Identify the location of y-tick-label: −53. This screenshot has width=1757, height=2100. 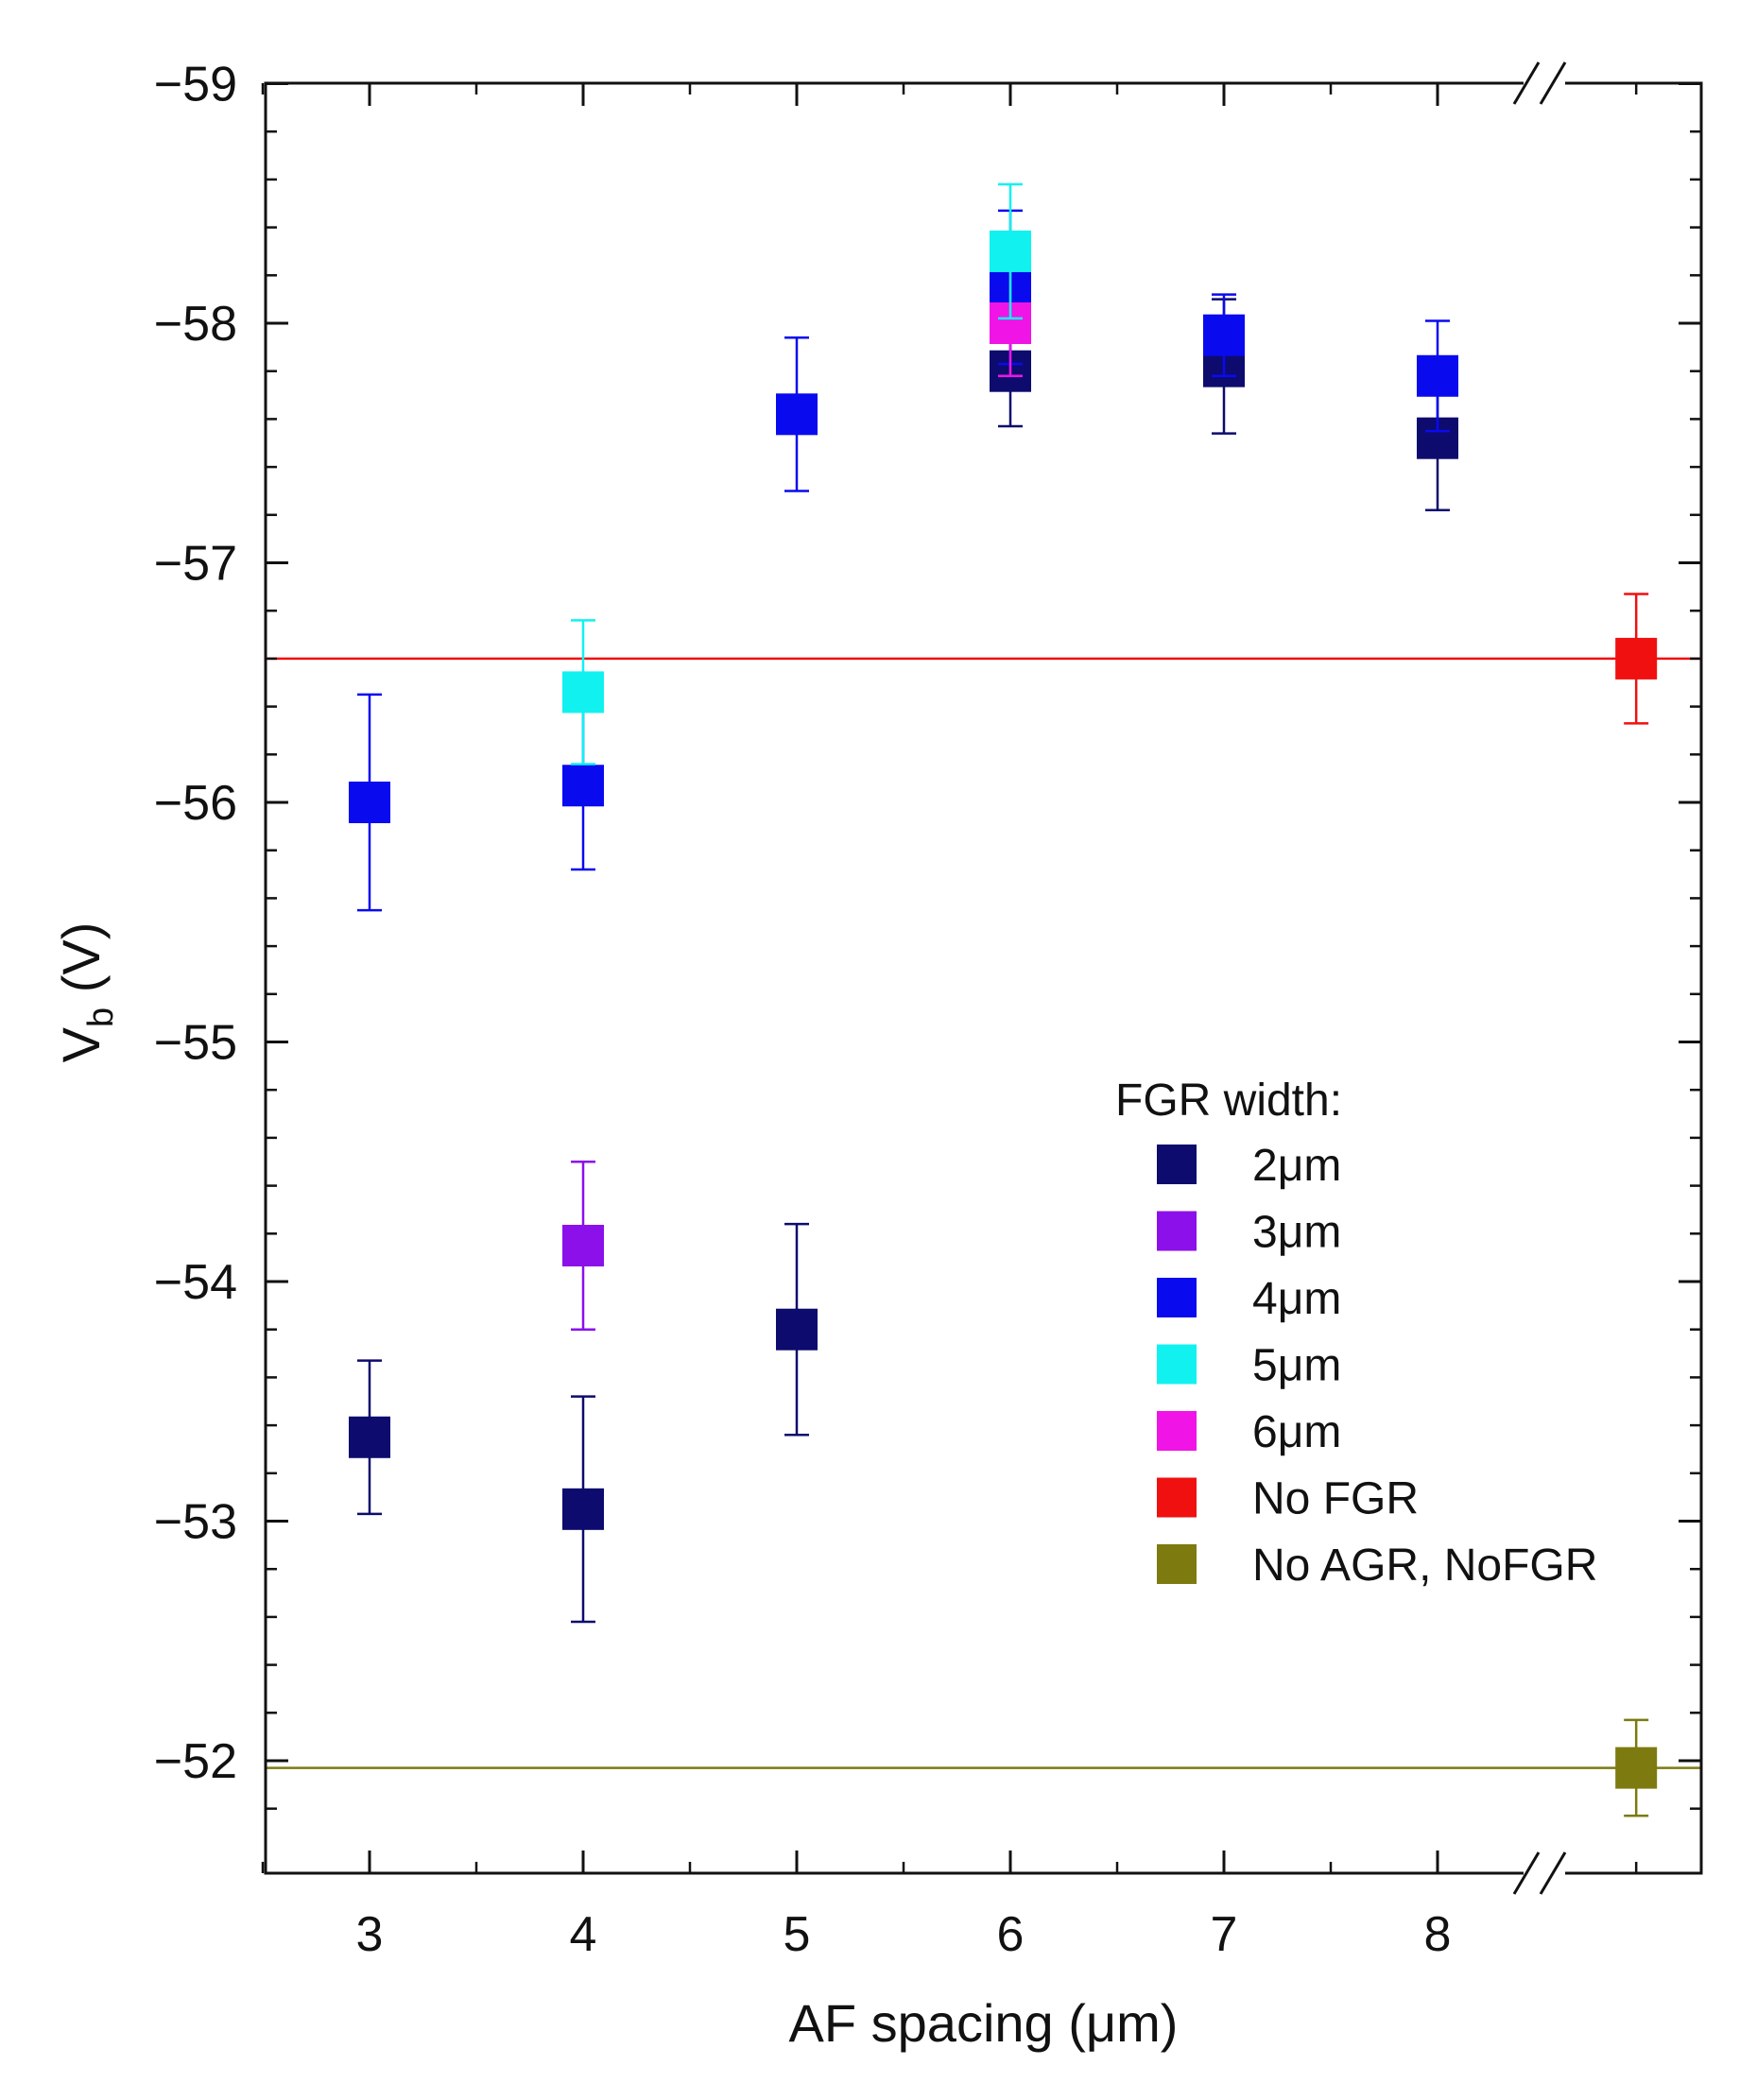
(195, 1522).